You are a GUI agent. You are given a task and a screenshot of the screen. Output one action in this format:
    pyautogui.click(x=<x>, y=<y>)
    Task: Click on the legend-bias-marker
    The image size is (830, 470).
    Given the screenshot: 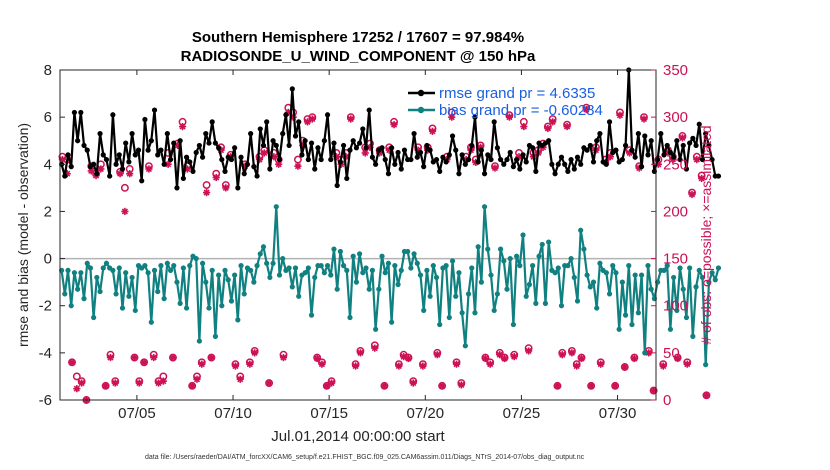 What is the action you would take?
    pyautogui.click(x=421, y=110)
    